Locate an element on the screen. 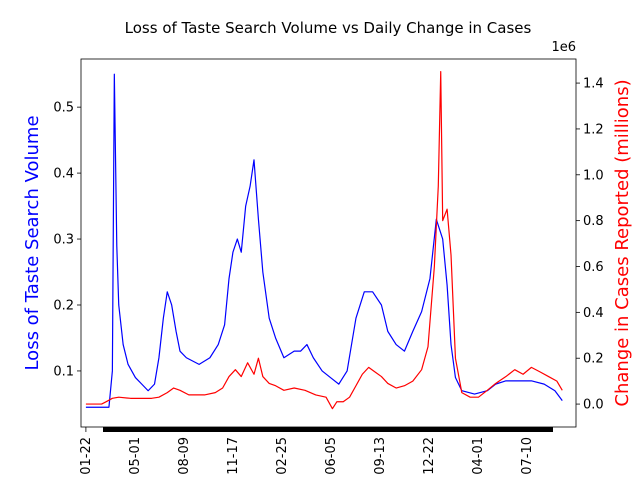 The width and height of the screenshot is (640, 480). y-axis-label: Loss of Taste Search Volume is located at coordinates (32, 242).